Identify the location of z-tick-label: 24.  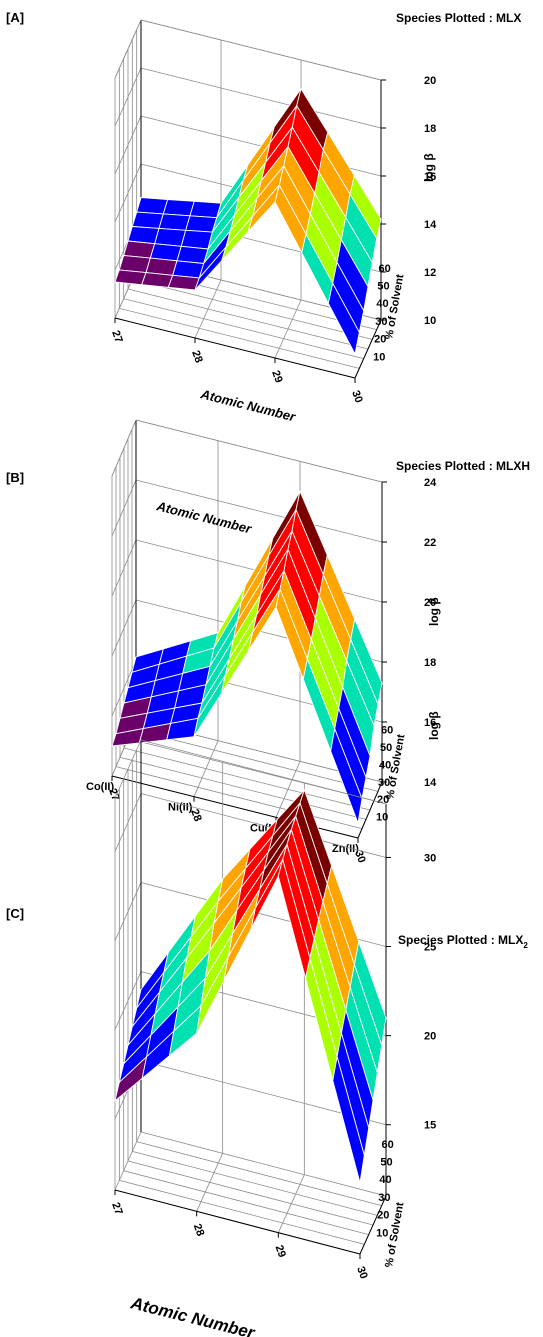
(430, 483).